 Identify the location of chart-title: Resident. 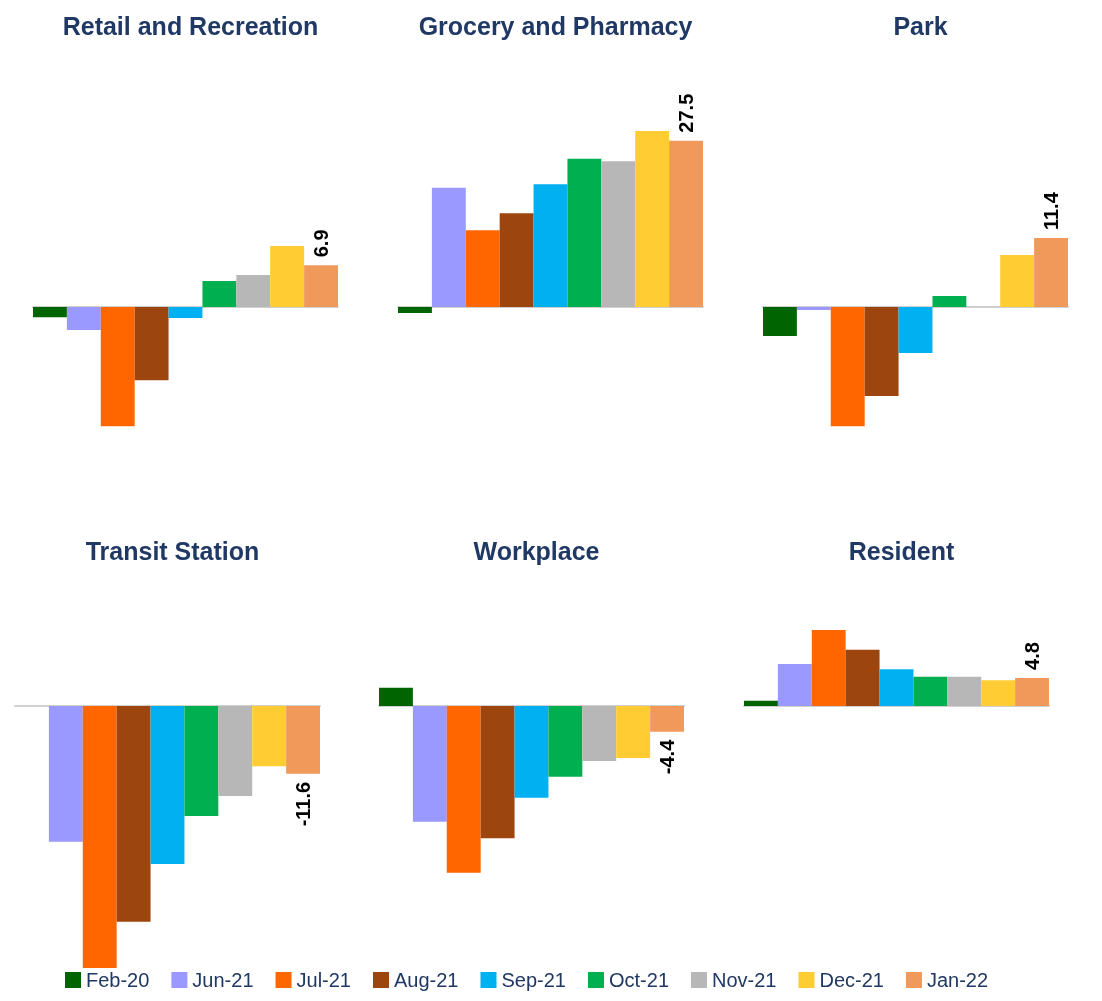
(901, 550).